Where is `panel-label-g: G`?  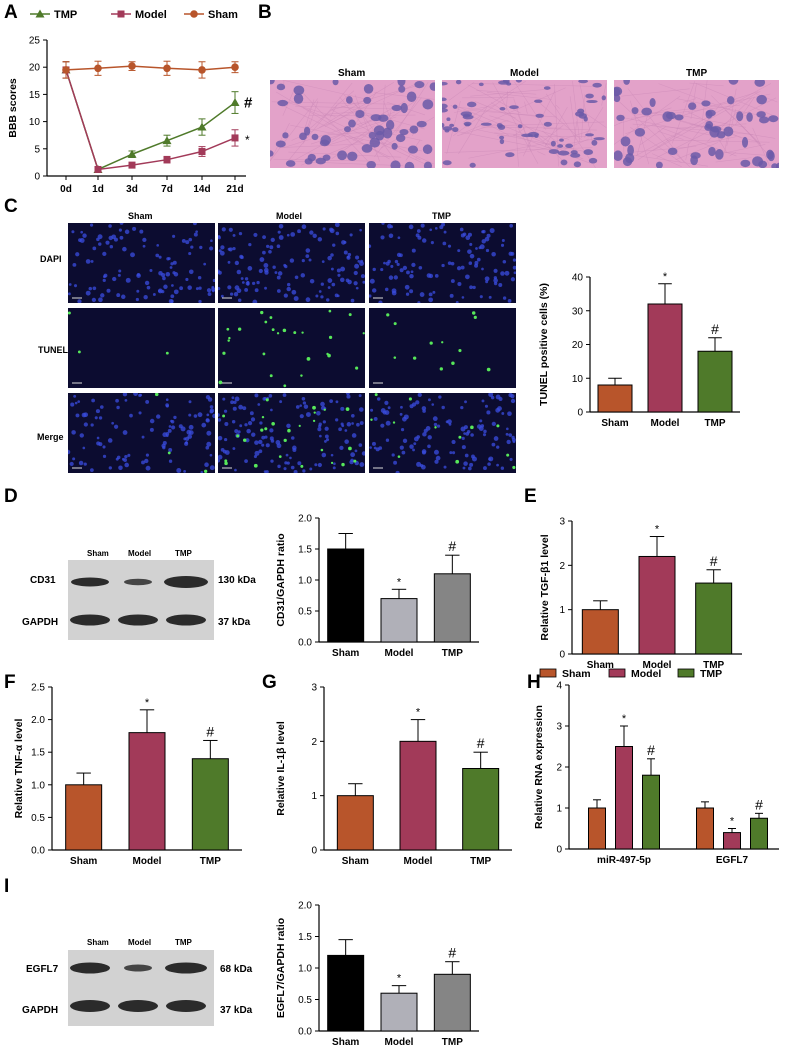 panel-label-g: G is located at coordinates (269, 682).